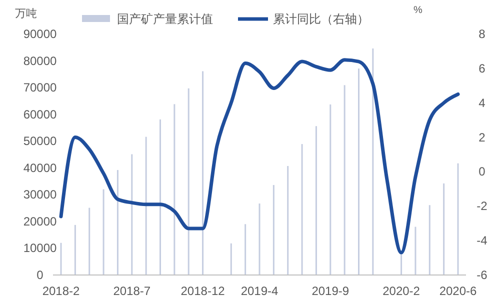 The width and height of the screenshot is (496, 307). What do you see at coordinates (40, 114) in the screenshot?
I see `y-tick-label: 60000` at bounding box center [40, 114].